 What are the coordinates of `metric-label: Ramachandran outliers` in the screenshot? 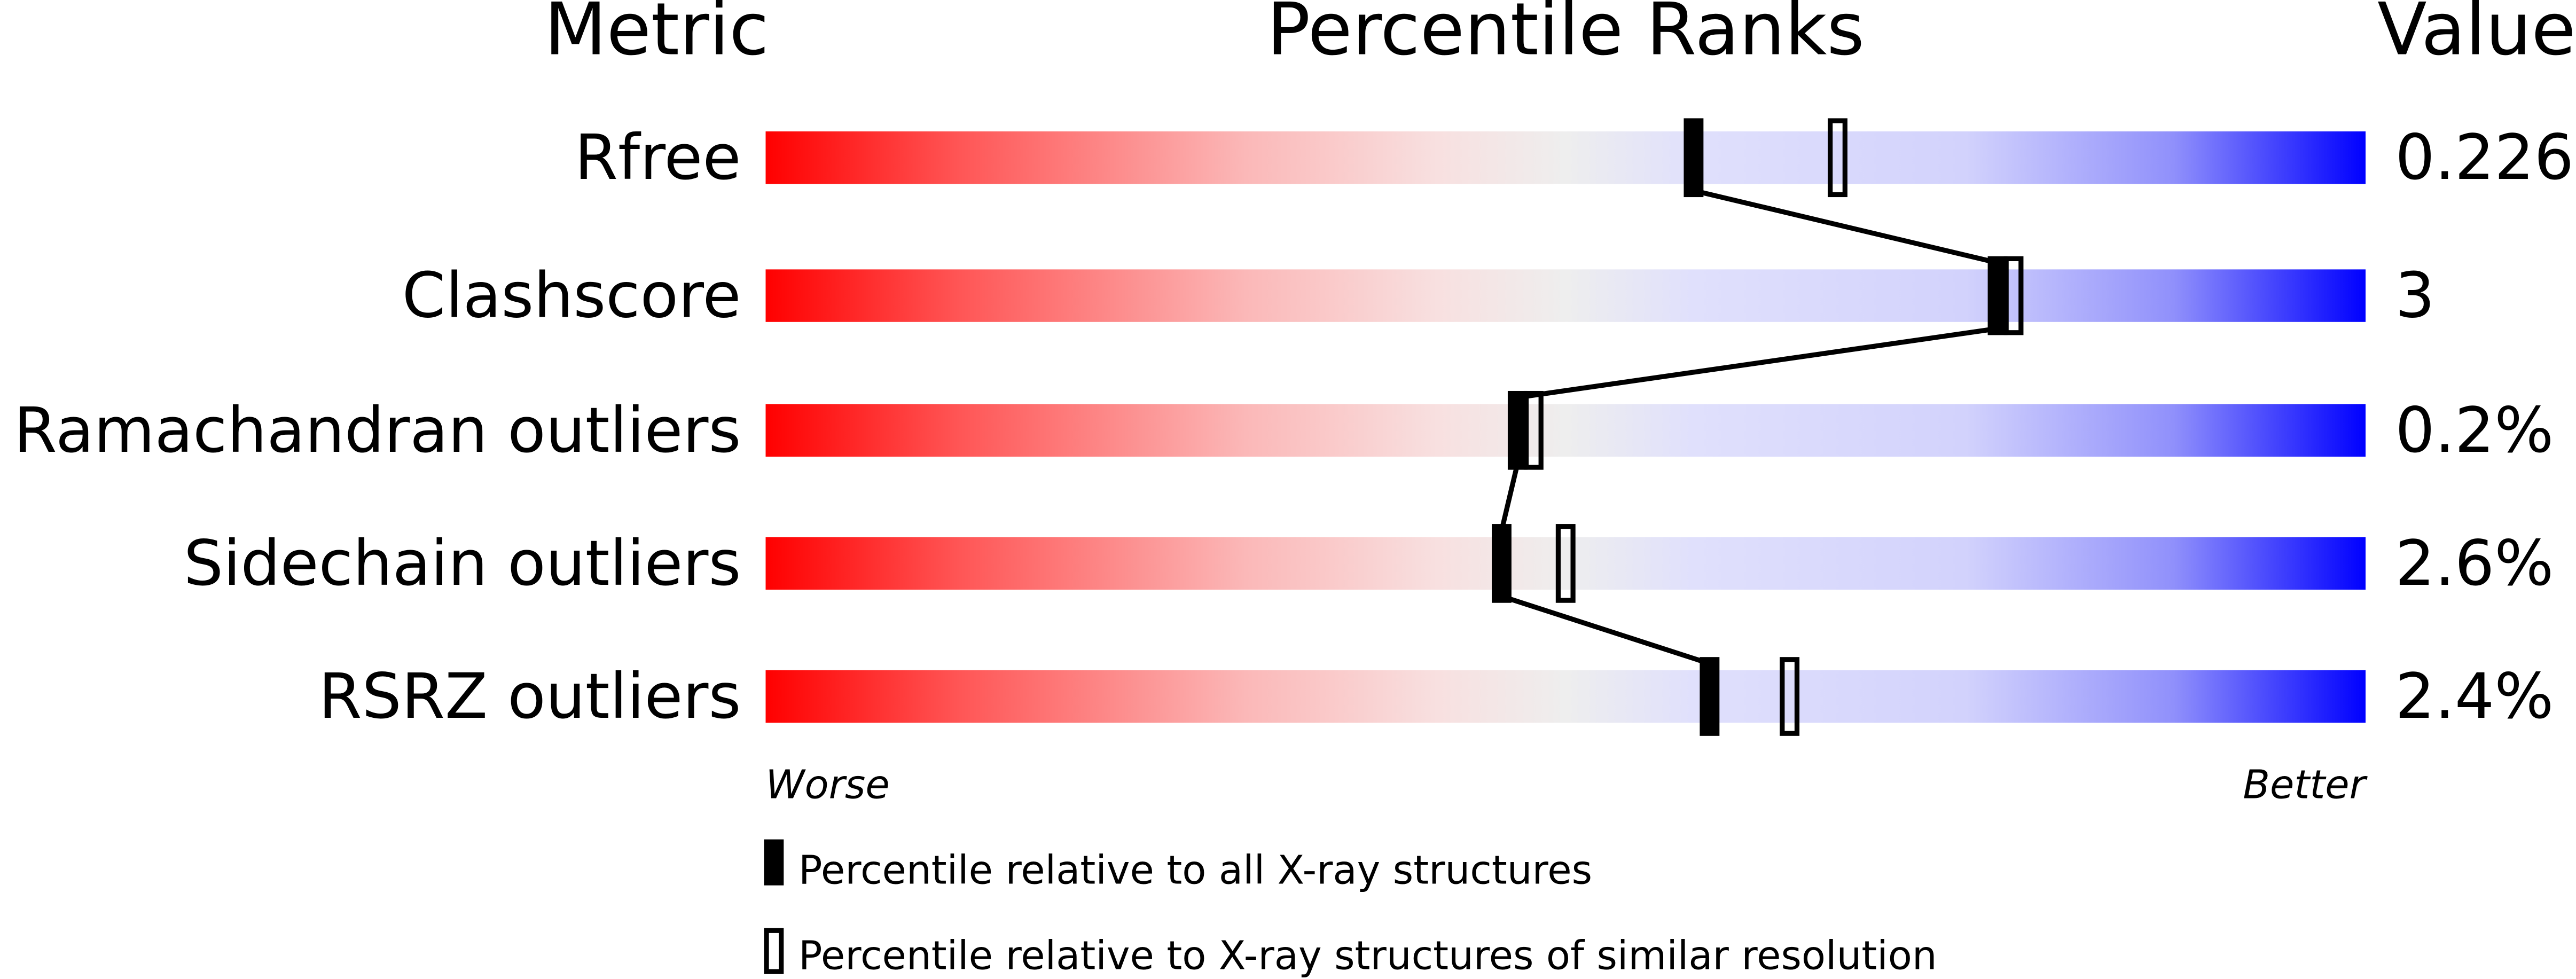 It's located at (377, 430).